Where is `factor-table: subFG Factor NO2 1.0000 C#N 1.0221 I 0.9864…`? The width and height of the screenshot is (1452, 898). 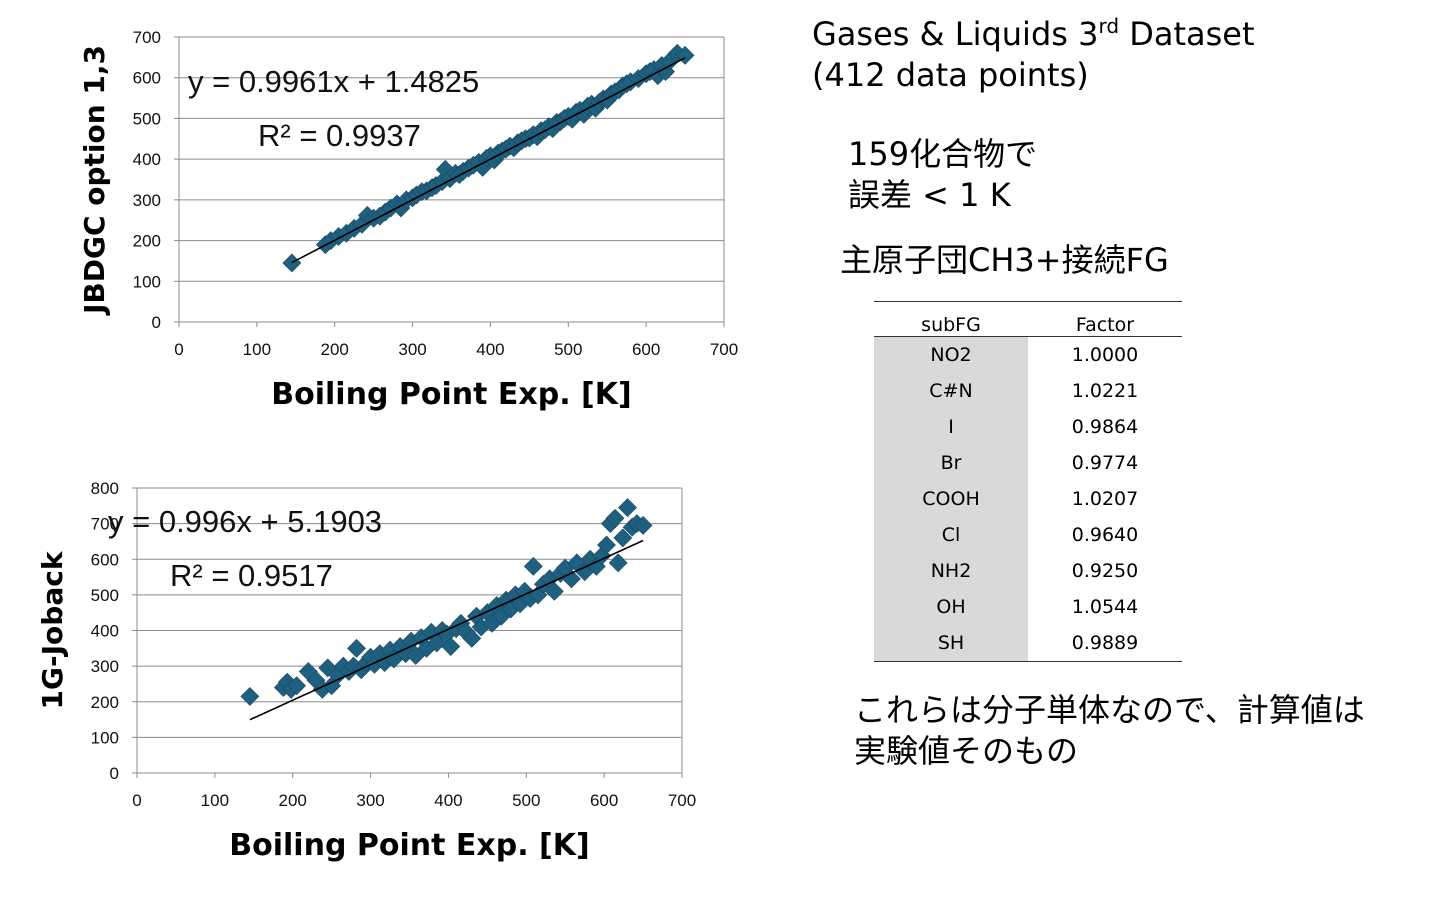
factor-table: subFG Factor NO2 1.0000 C#N 1.0221 I 0.9864… is located at coordinates (1028, 481).